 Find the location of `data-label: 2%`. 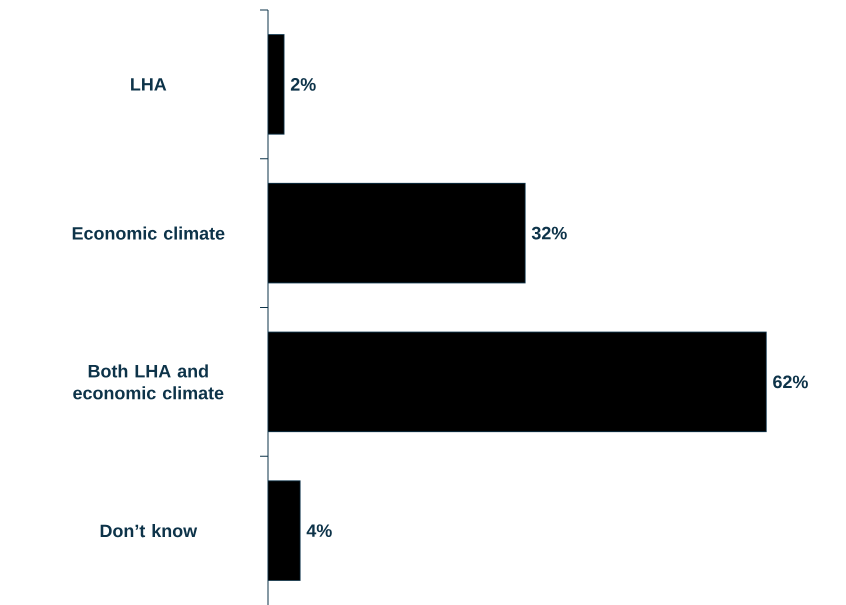

data-label: 2% is located at coordinates (303, 84).